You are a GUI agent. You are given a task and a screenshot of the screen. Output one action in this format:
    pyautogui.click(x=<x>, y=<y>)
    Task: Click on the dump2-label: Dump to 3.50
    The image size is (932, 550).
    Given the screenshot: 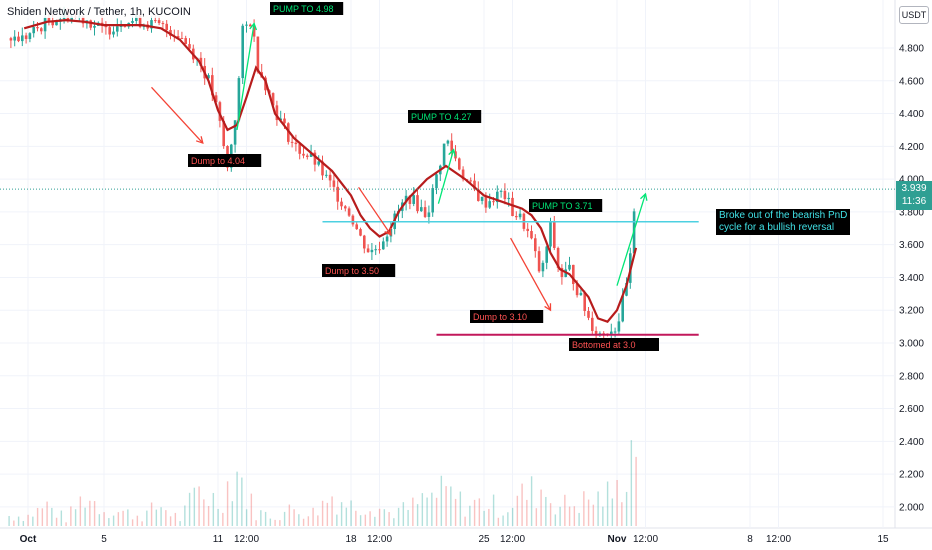 What is the action you would take?
    pyautogui.click(x=352, y=271)
    